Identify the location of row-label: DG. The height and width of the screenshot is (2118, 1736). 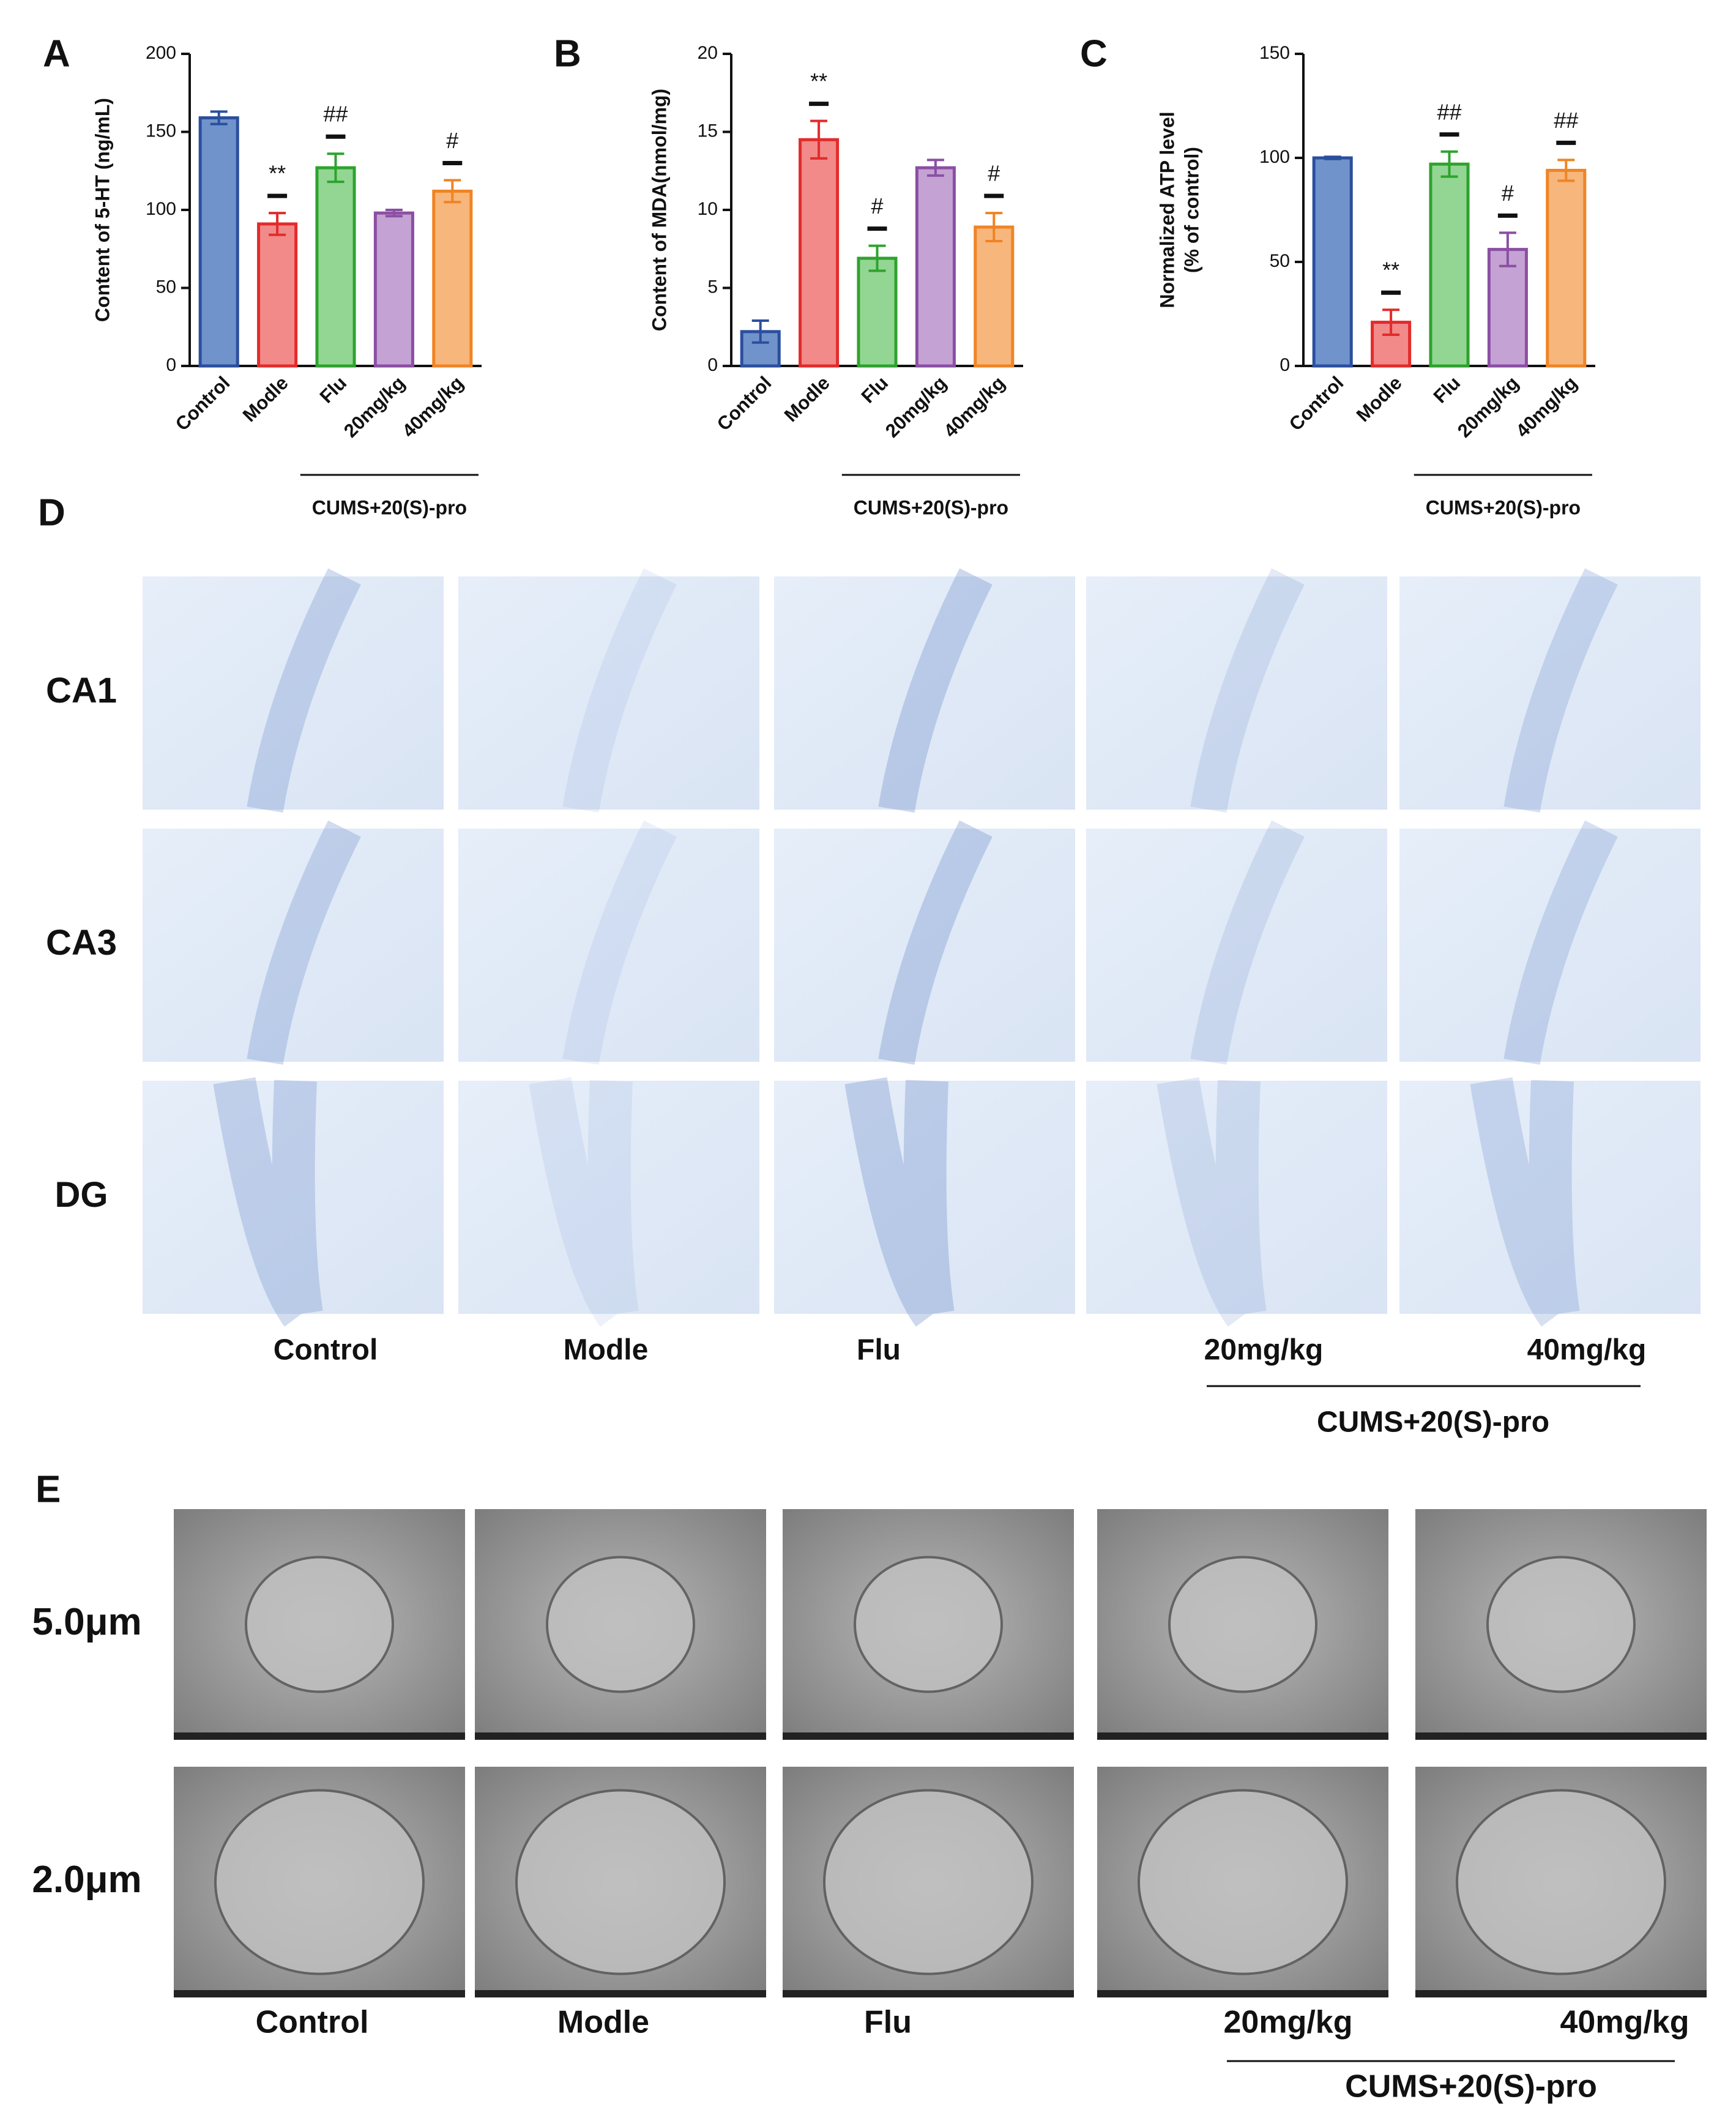
(81, 1195).